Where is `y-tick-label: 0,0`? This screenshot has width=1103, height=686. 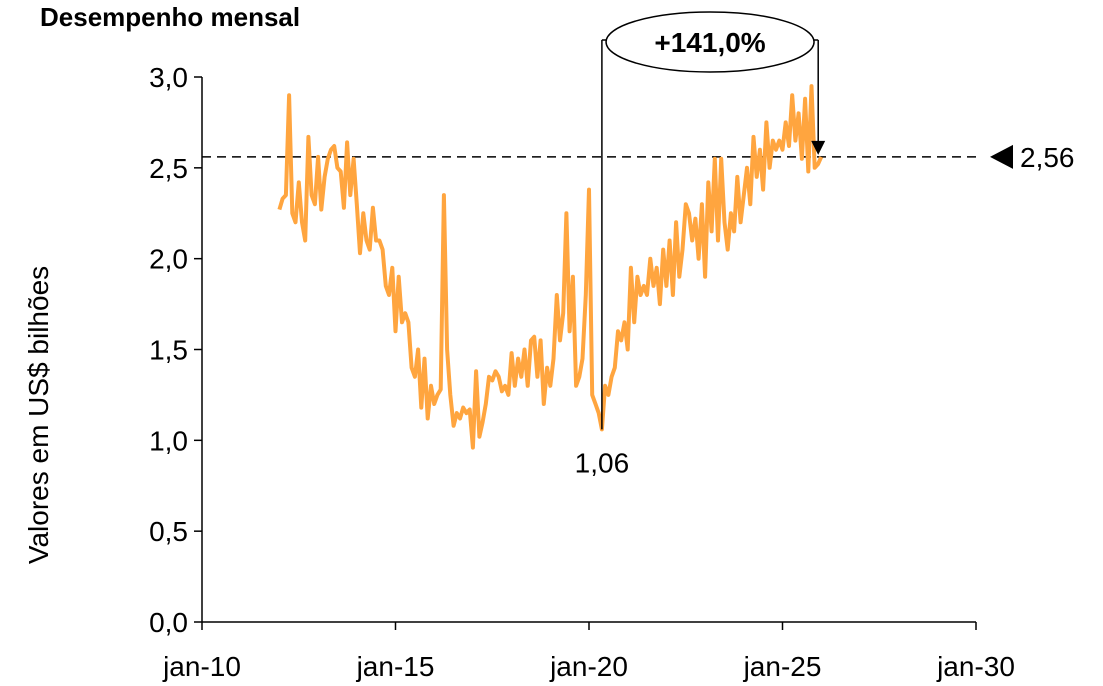 y-tick-label: 0,0 is located at coordinates (168, 622).